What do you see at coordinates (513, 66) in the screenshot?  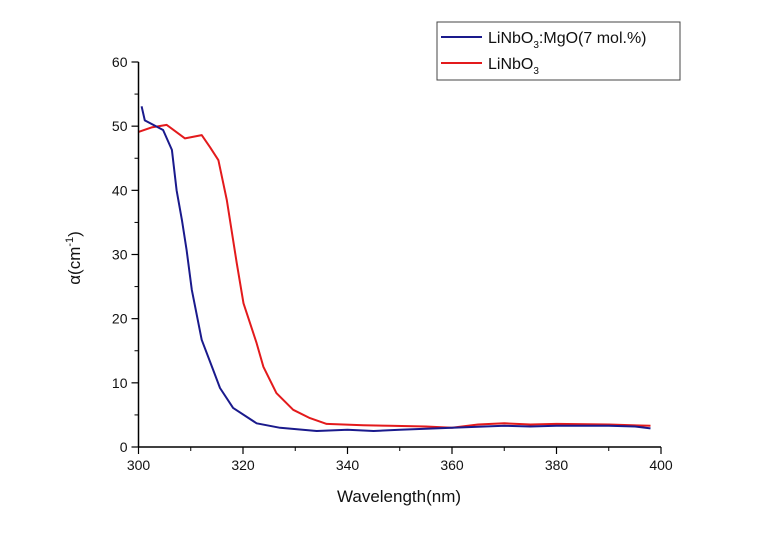 I see `legend-label-linbo3: LiNbO3` at bounding box center [513, 66].